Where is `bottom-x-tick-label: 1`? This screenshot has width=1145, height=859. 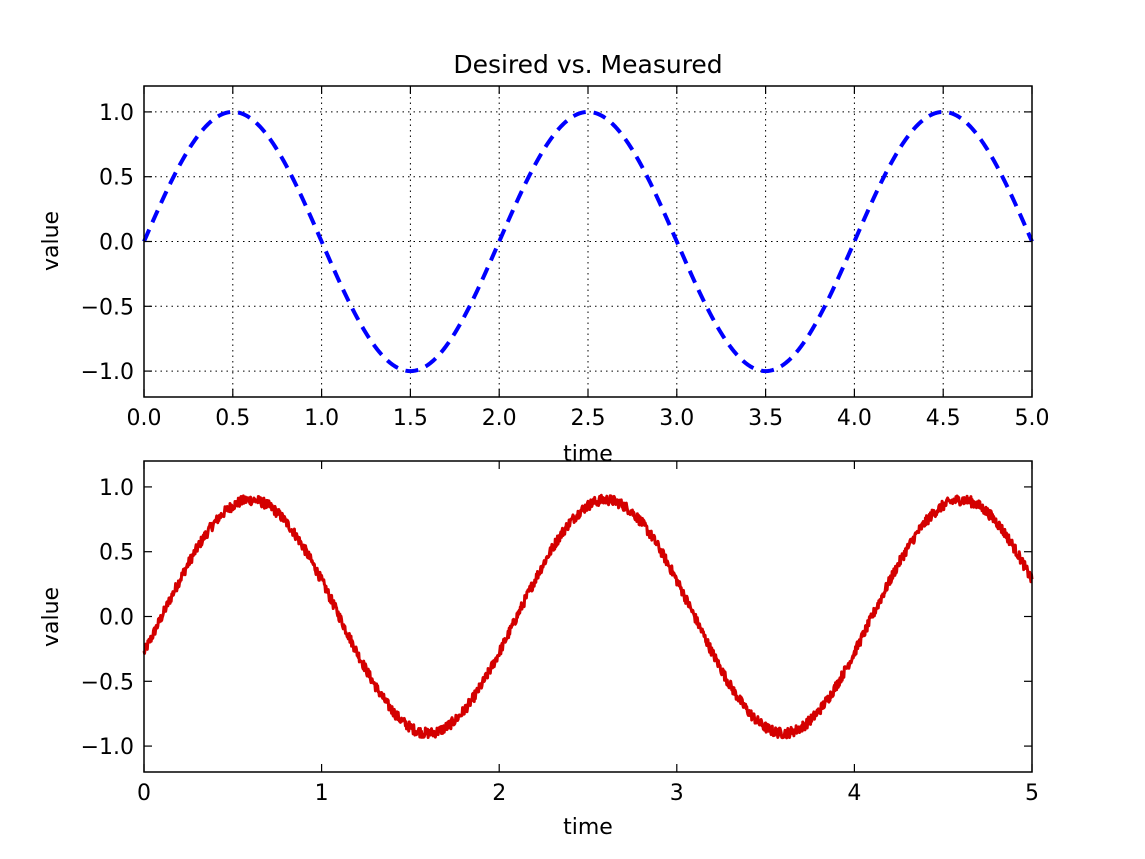
bottom-x-tick-label: 1 is located at coordinates (322, 793).